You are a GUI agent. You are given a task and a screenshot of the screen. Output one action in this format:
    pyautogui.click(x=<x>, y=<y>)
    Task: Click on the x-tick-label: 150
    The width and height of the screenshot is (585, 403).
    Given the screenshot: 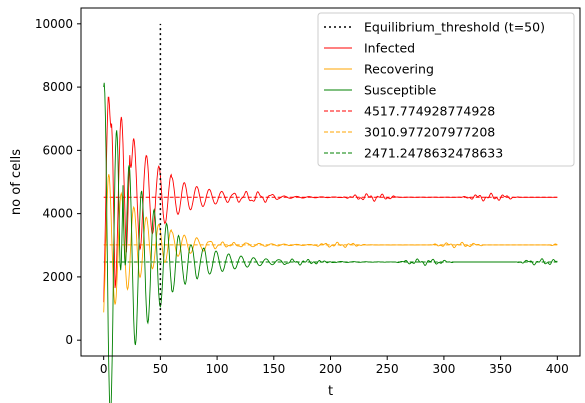 What is the action you would take?
    pyautogui.click(x=273, y=369)
    